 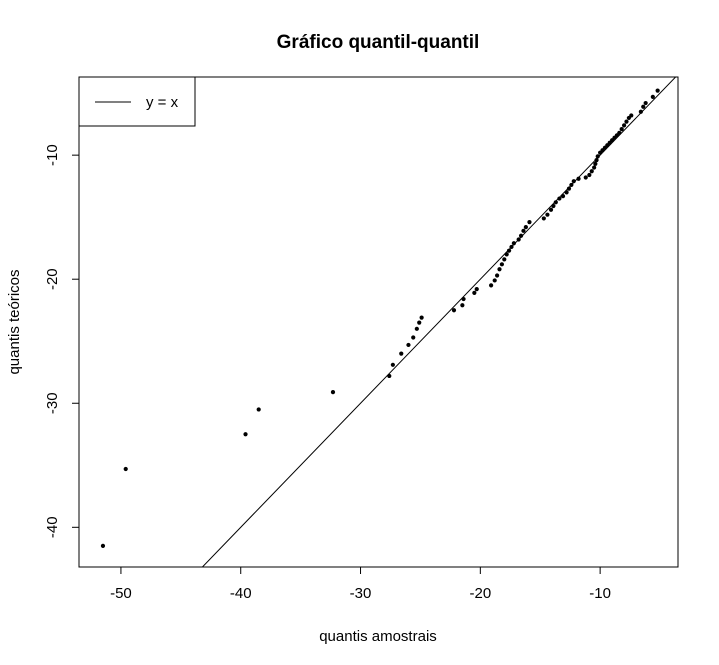 What do you see at coordinates (480, 593) in the screenshot?
I see `x-tick-label: -20` at bounding box center [480, 593].